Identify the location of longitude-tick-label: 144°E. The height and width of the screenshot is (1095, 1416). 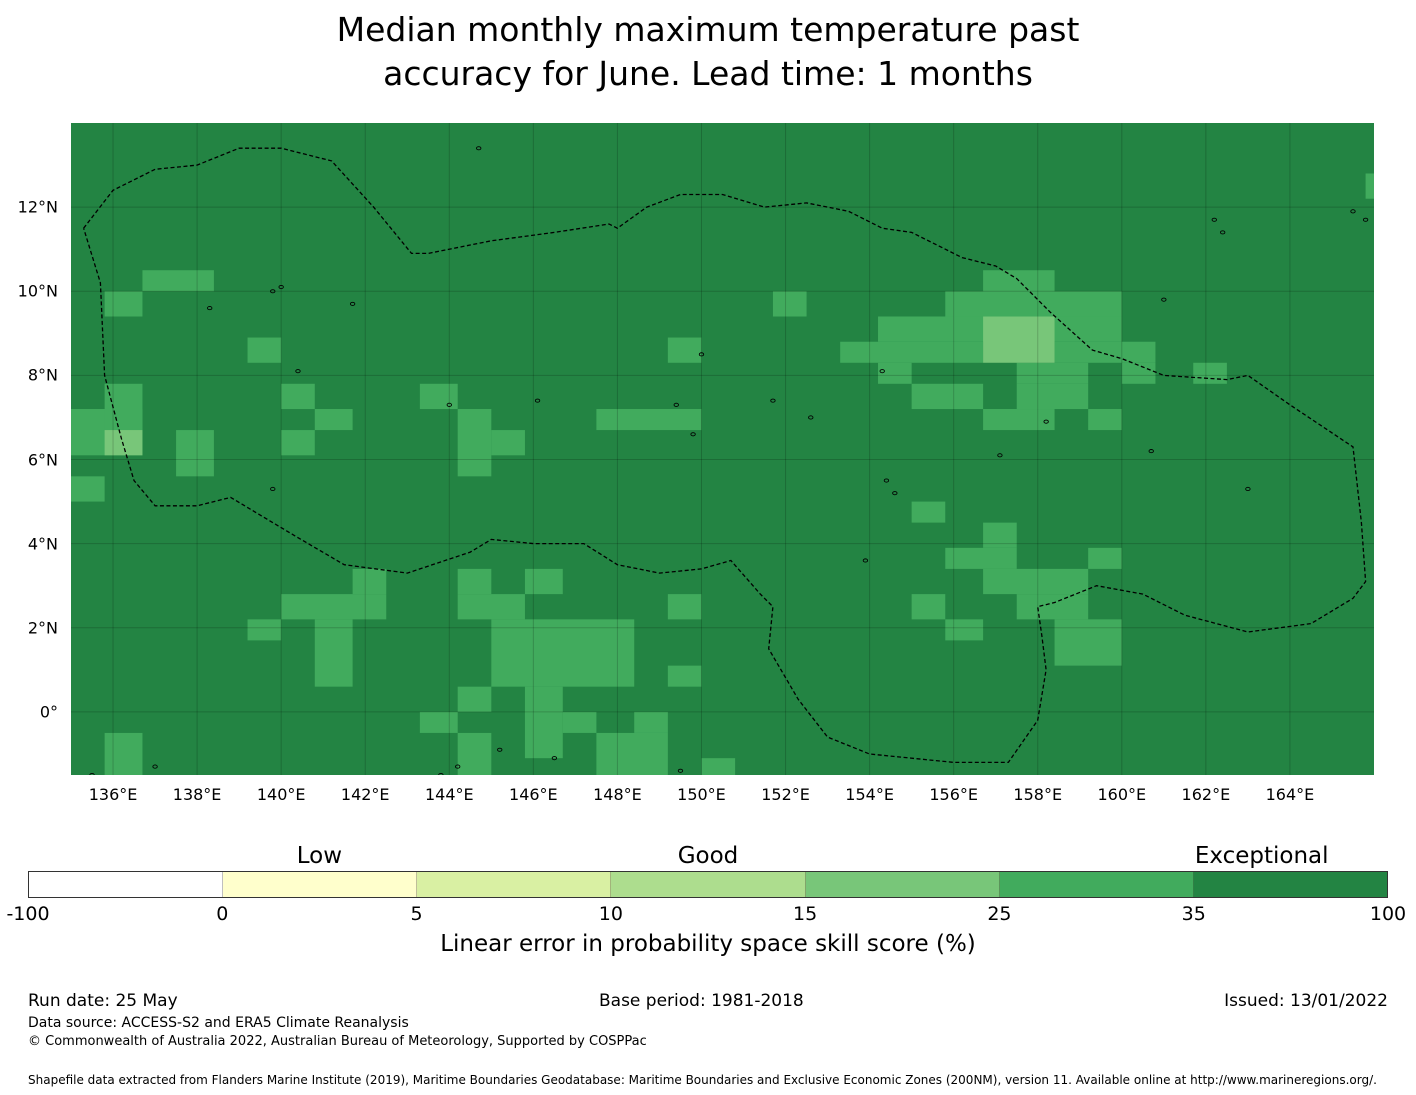
(449, 794).